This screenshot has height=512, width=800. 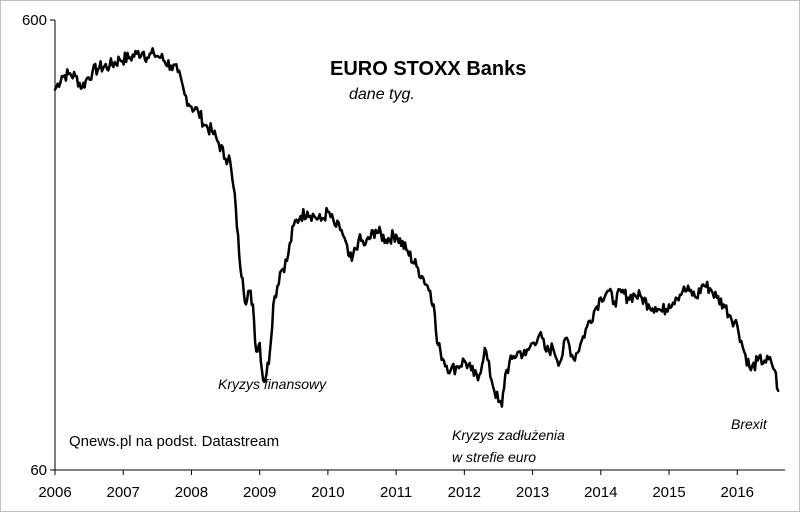 I want to click on x-tick-label: 2010, so click(x=327, y=492).